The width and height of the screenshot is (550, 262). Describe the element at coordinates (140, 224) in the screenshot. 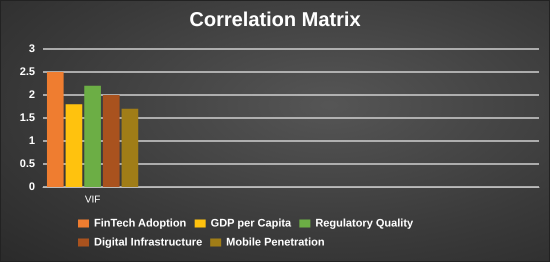

I see `legend-label: FinTech Adoption` at that location.